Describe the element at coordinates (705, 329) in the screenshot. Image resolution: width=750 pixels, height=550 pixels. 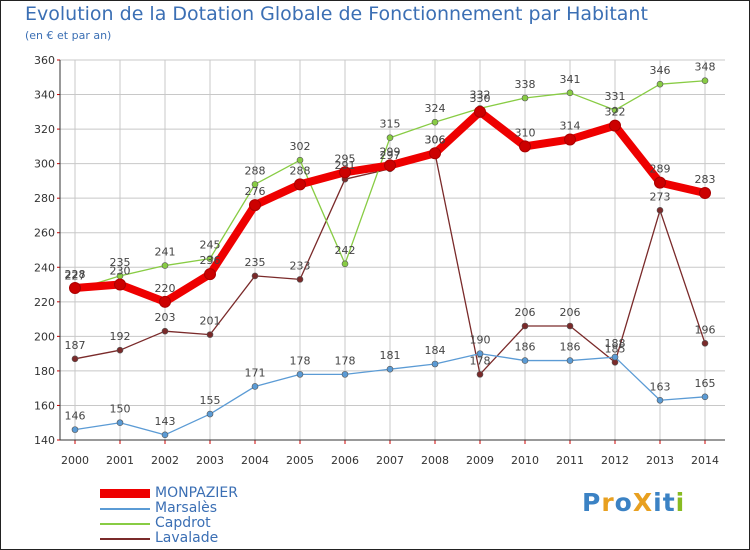
I see `data-label: 196` at that location.